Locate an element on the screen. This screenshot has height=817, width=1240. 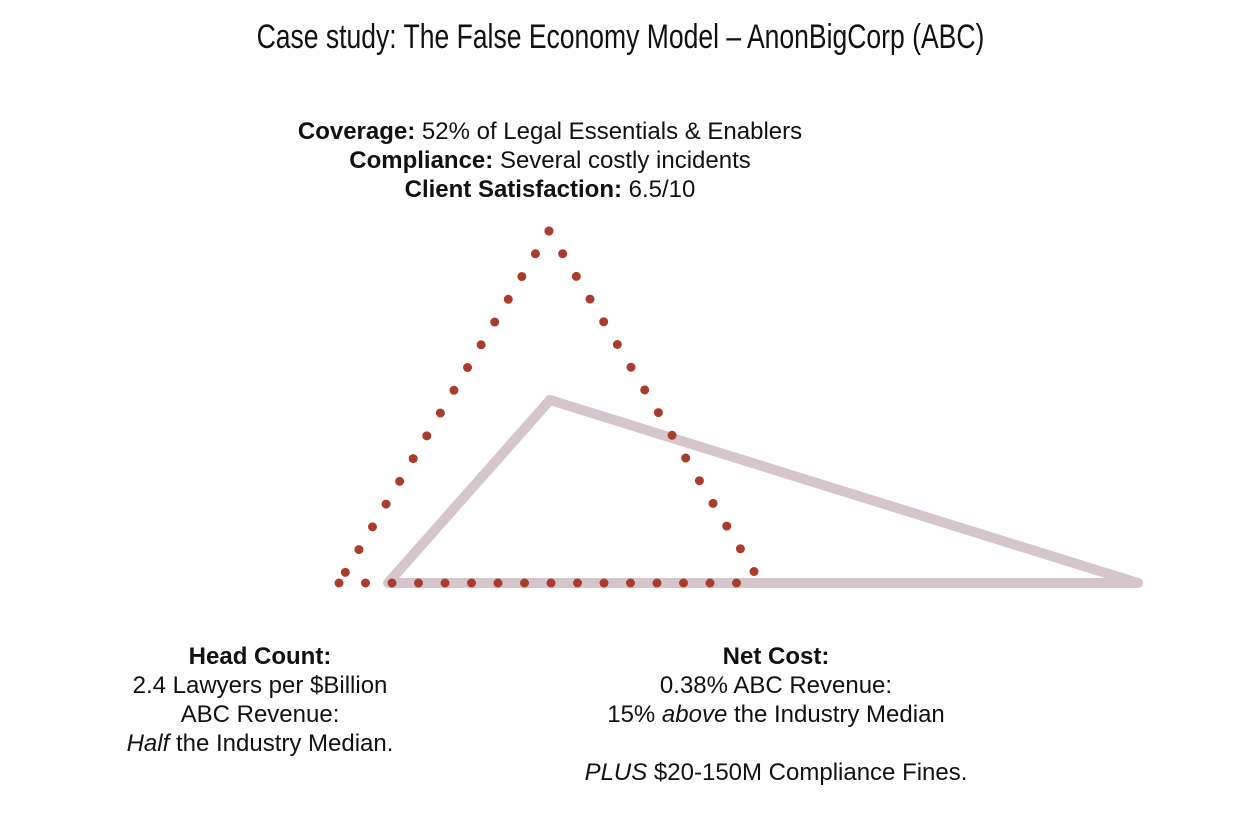
net-cost-line2: 15% above the Industry Median is located at coordinates (776, 714).